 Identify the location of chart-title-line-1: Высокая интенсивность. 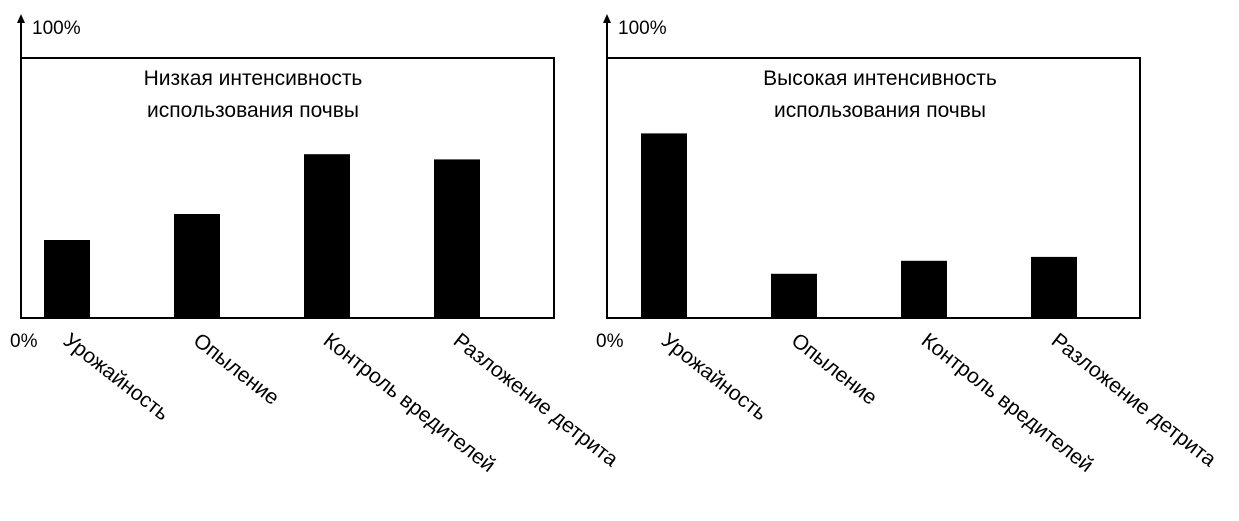
(880, 78).